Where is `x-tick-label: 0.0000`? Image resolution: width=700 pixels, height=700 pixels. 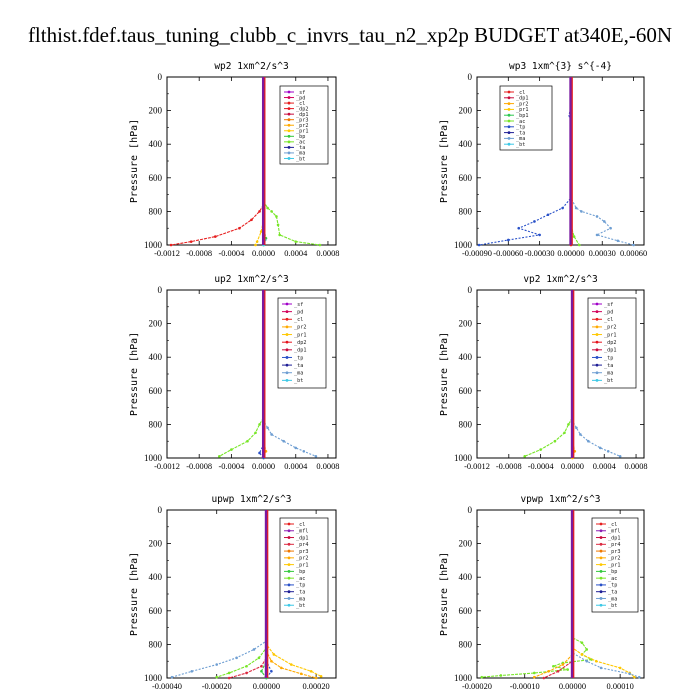
x-tick-label: 0.0000 is located at coordinates (263, 466).